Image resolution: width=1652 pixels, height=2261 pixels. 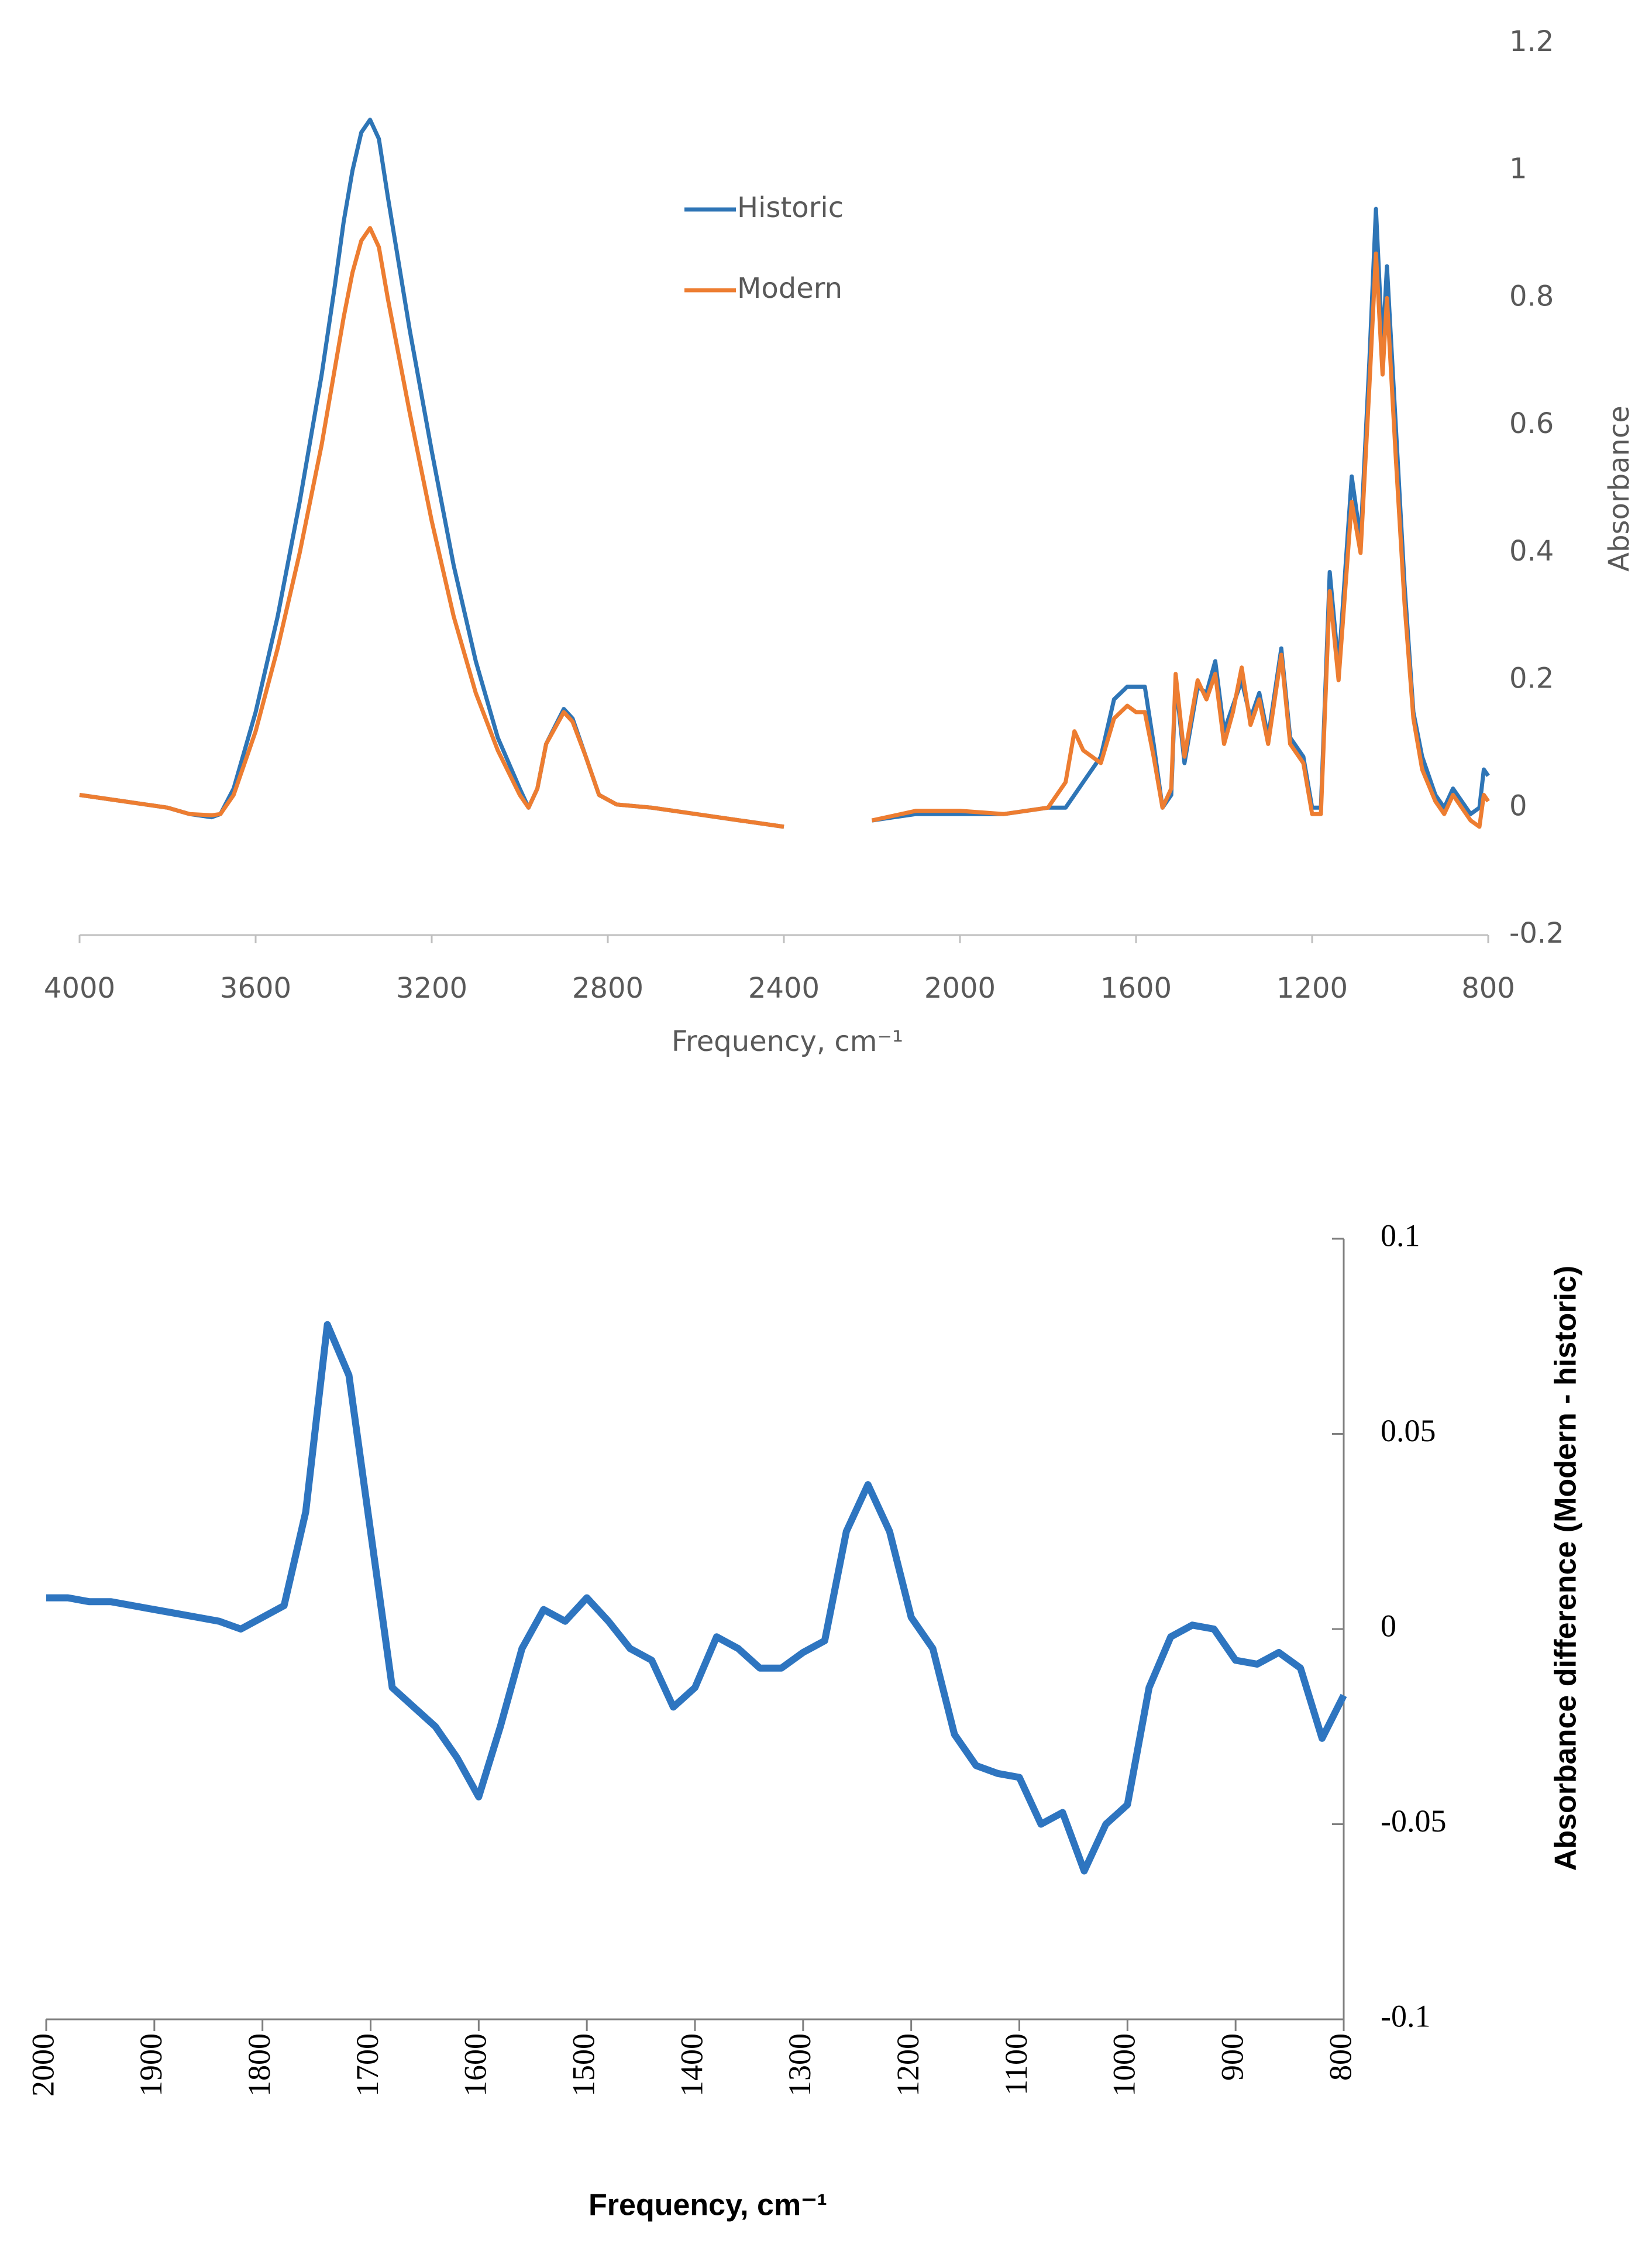 I want to click on y-tick-label: 1.2, so click(x=1531, y=42).